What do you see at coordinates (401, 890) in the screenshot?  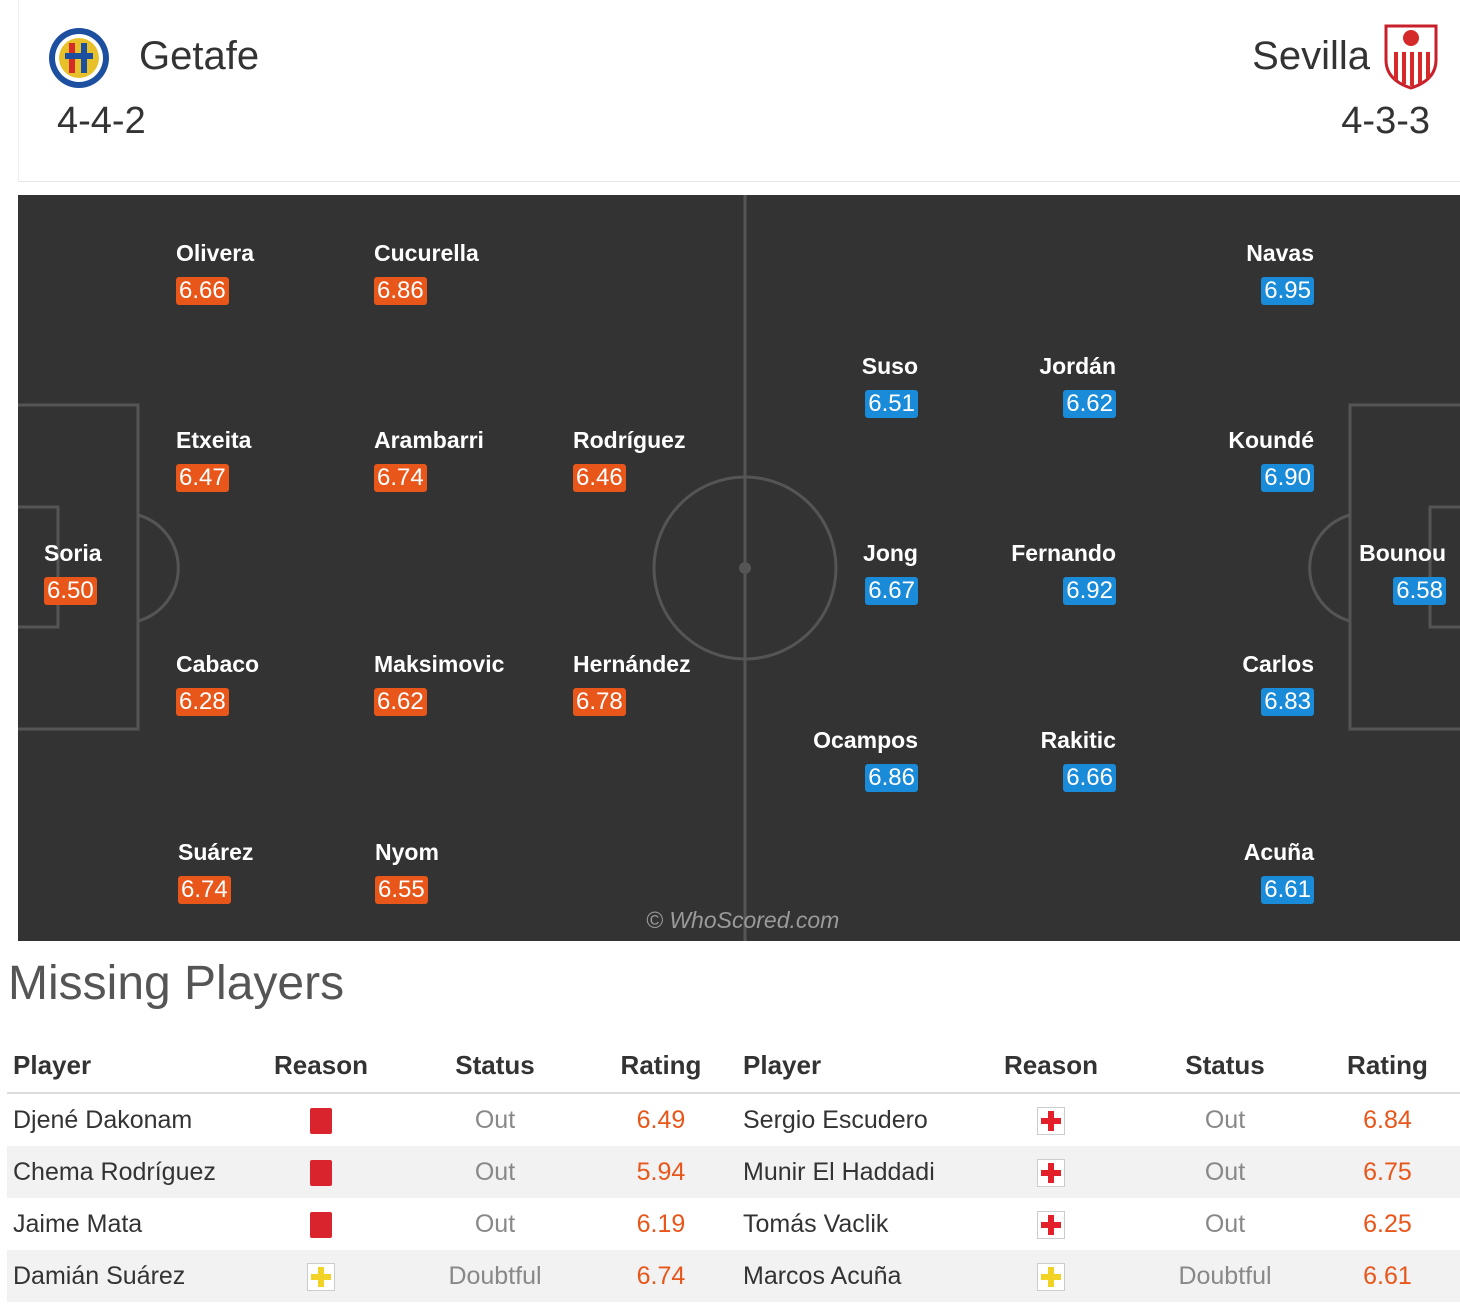 I see `player-rating: 6.55` at bounding box center [401, 890].